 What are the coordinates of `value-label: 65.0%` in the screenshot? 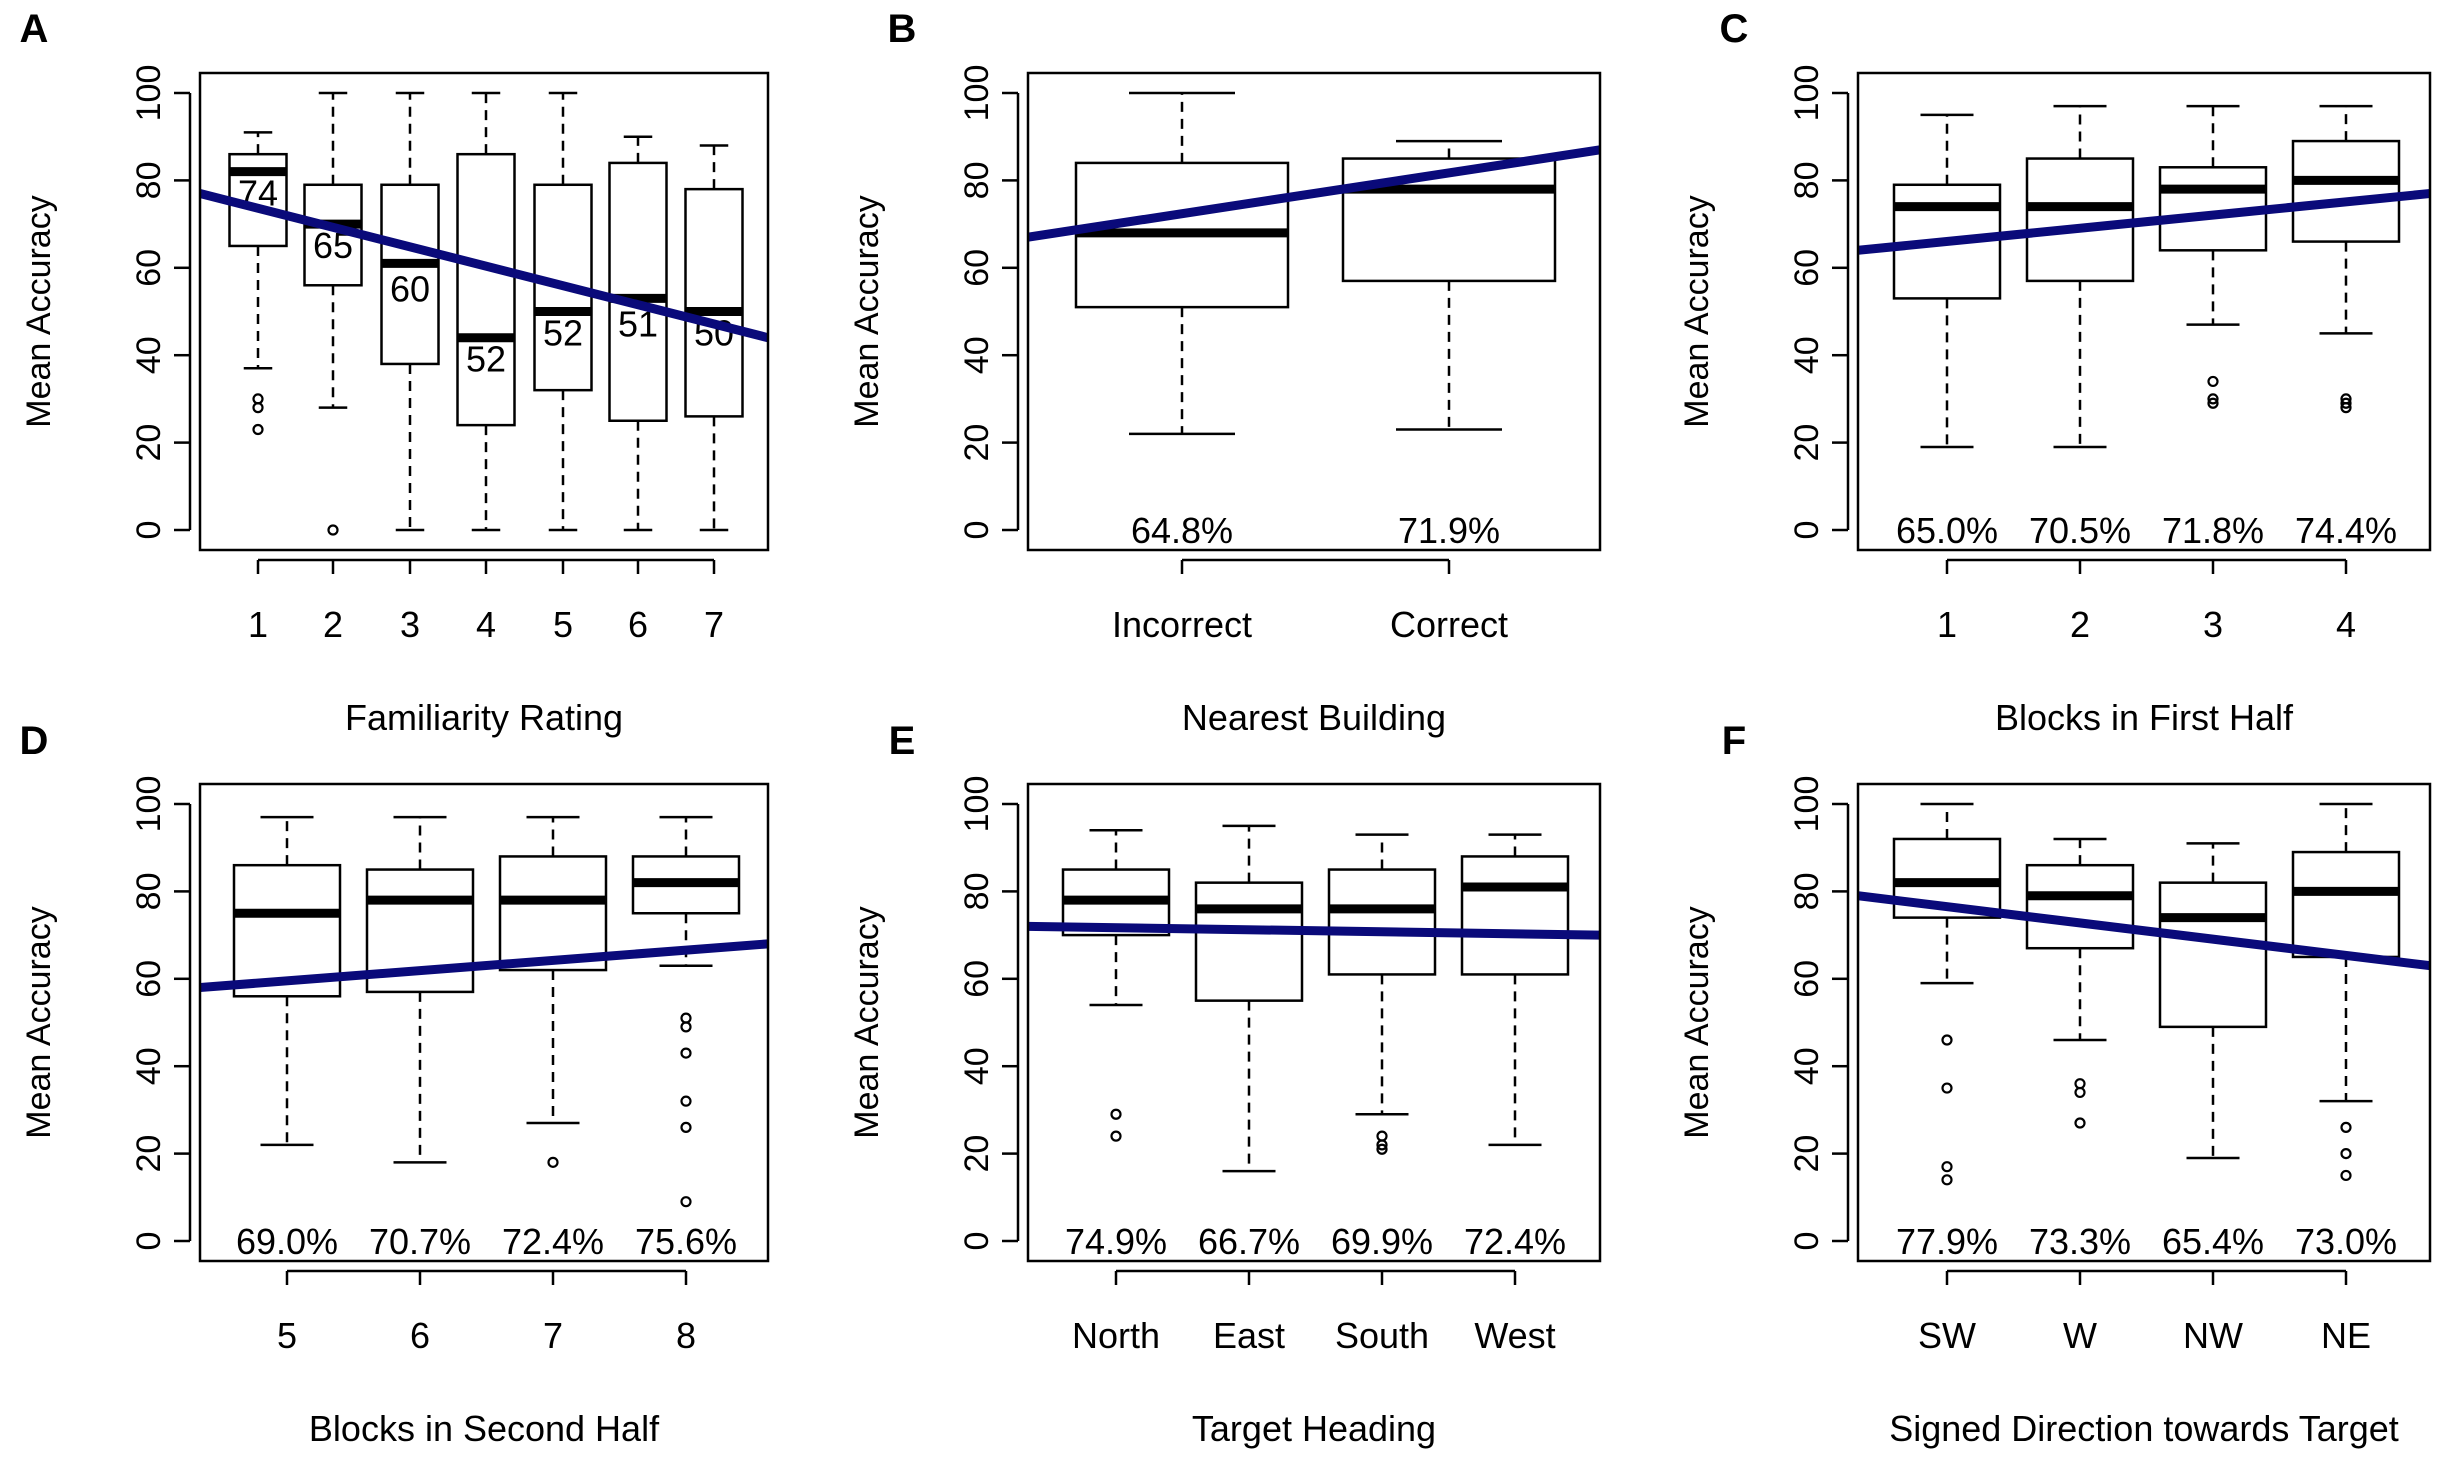 It's located at (1947, 530).